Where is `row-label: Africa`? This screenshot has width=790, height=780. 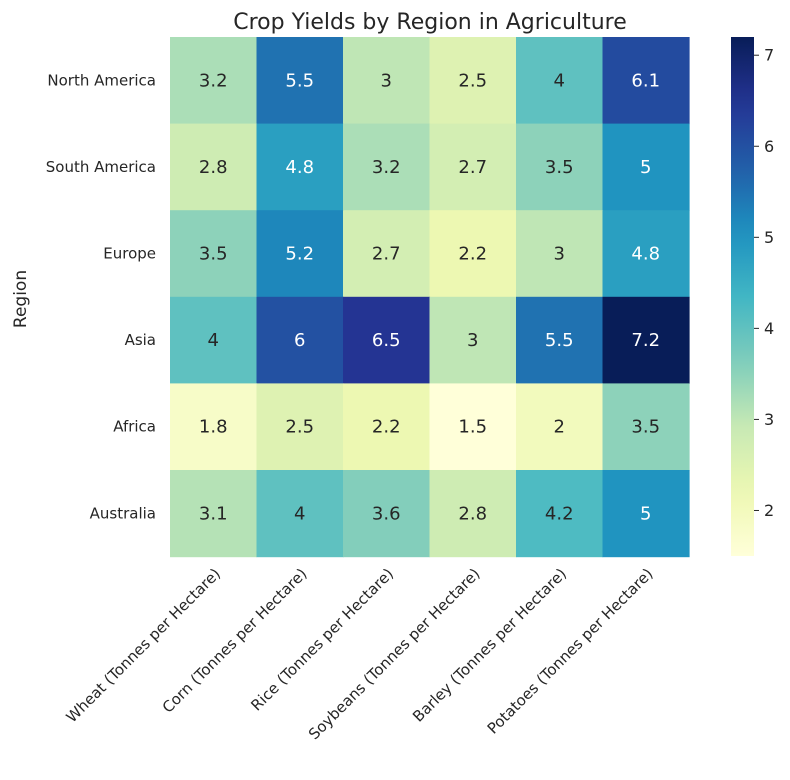 row-label: Africa is located at coordinates (134, 427).